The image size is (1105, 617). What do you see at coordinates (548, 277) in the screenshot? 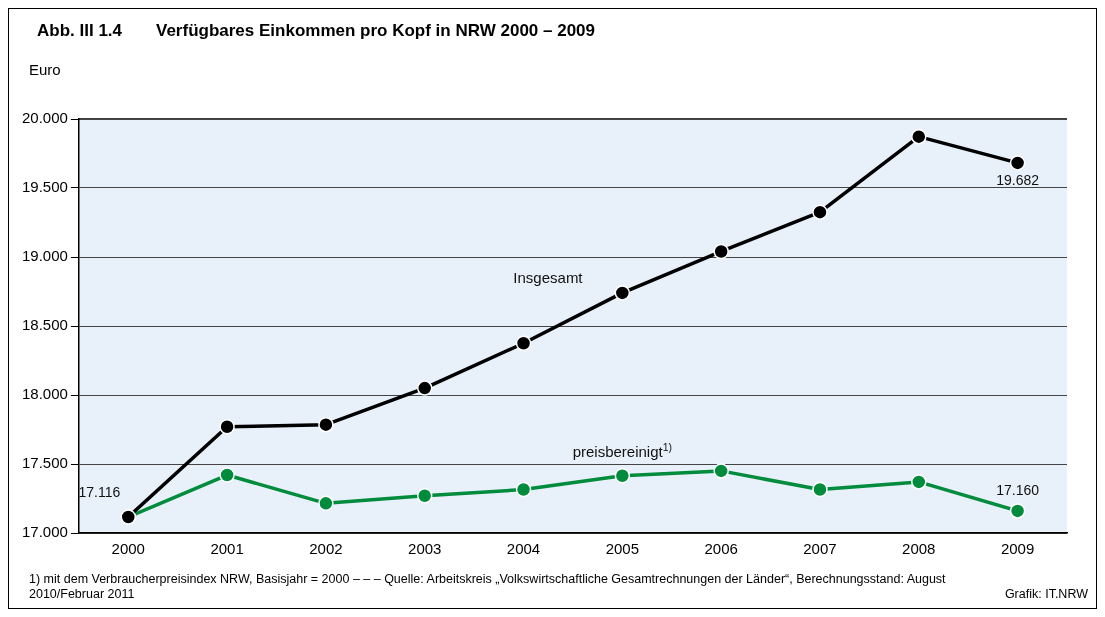
I see `series-label: Insgesamt` at bounding box center [548, 277].